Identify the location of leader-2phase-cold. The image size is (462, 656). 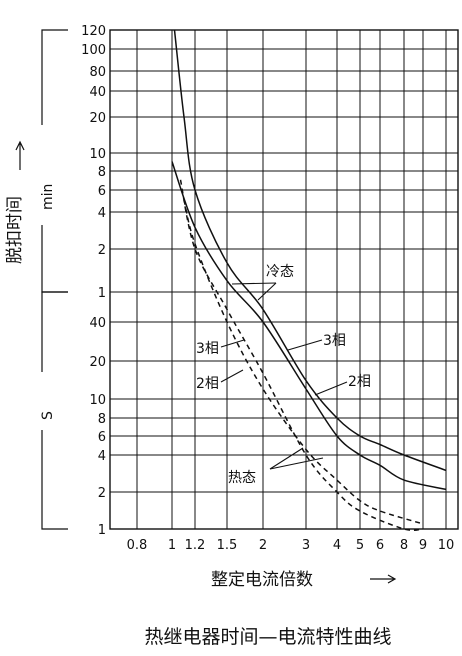
(331, 388).